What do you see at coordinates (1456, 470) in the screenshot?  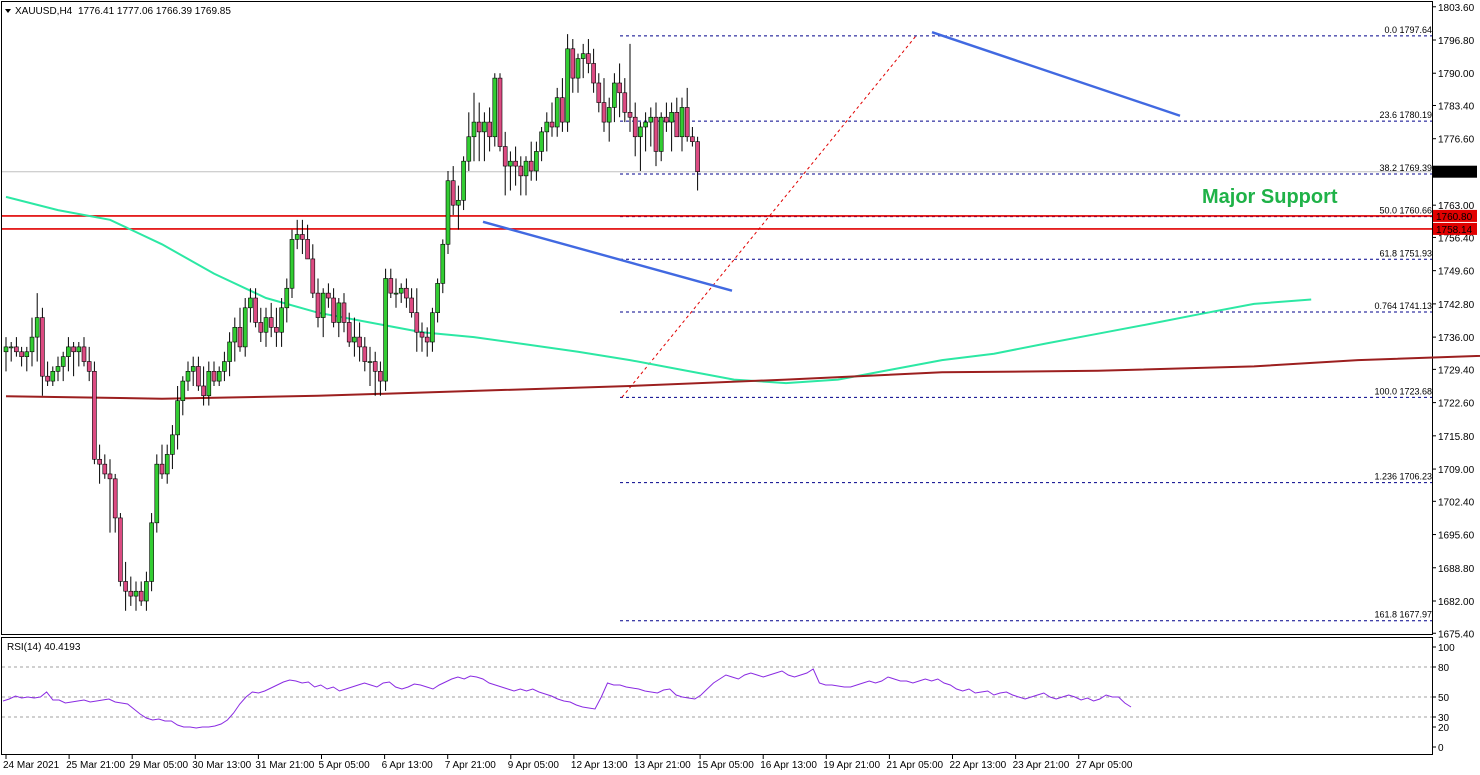 I see `price-tick-label: 1709.00` at bounding box center [1456, 470].